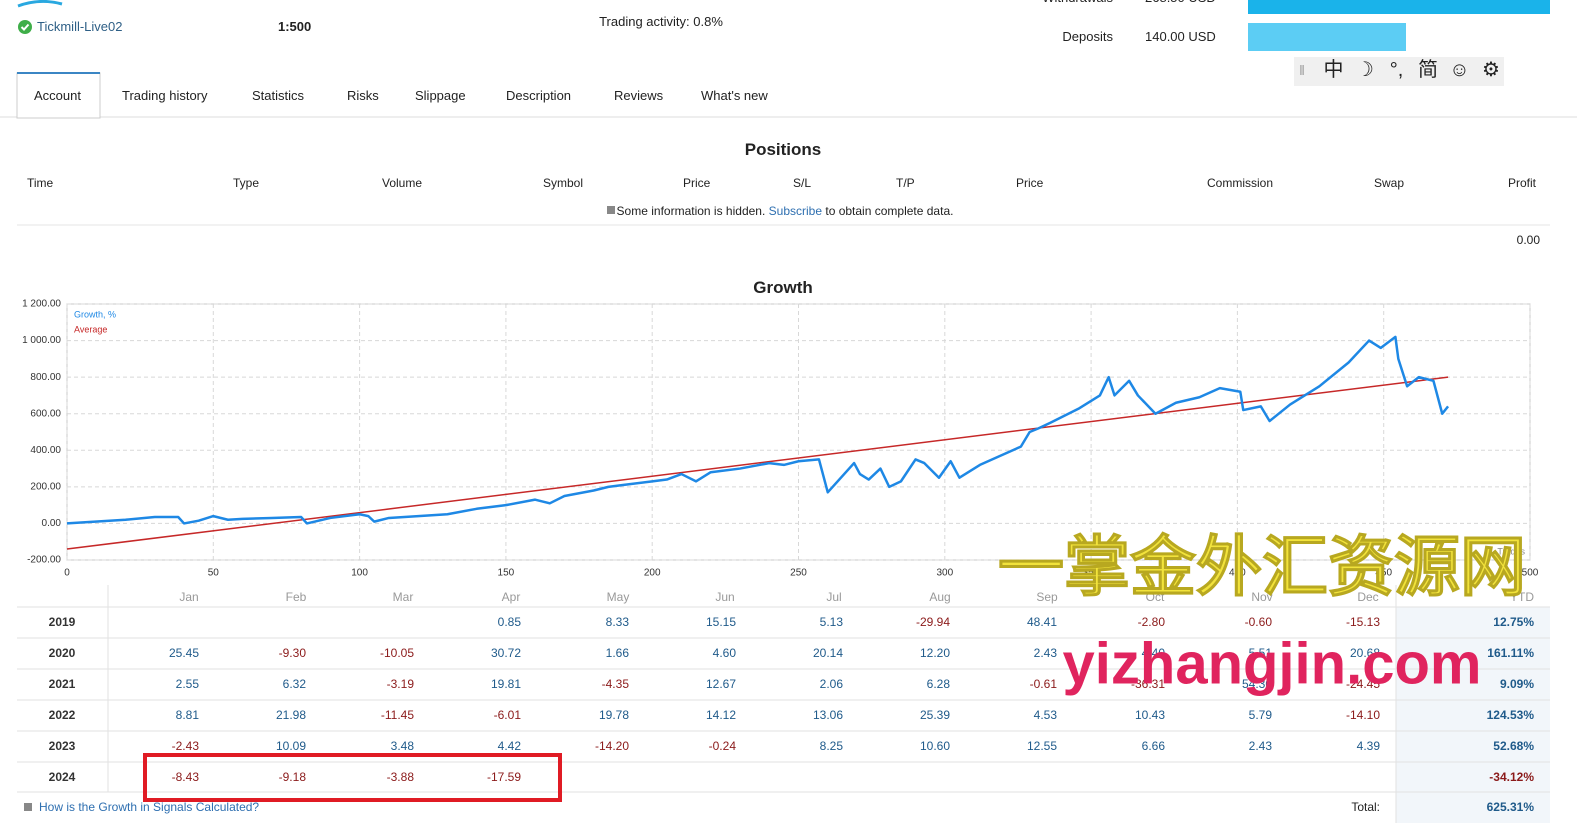 The image size is (1577, 823). What do you see at coordinates (1302, 70) in the screenshot?
I see `toolbar-icon: ‖` at bounding box center [1302, 70].